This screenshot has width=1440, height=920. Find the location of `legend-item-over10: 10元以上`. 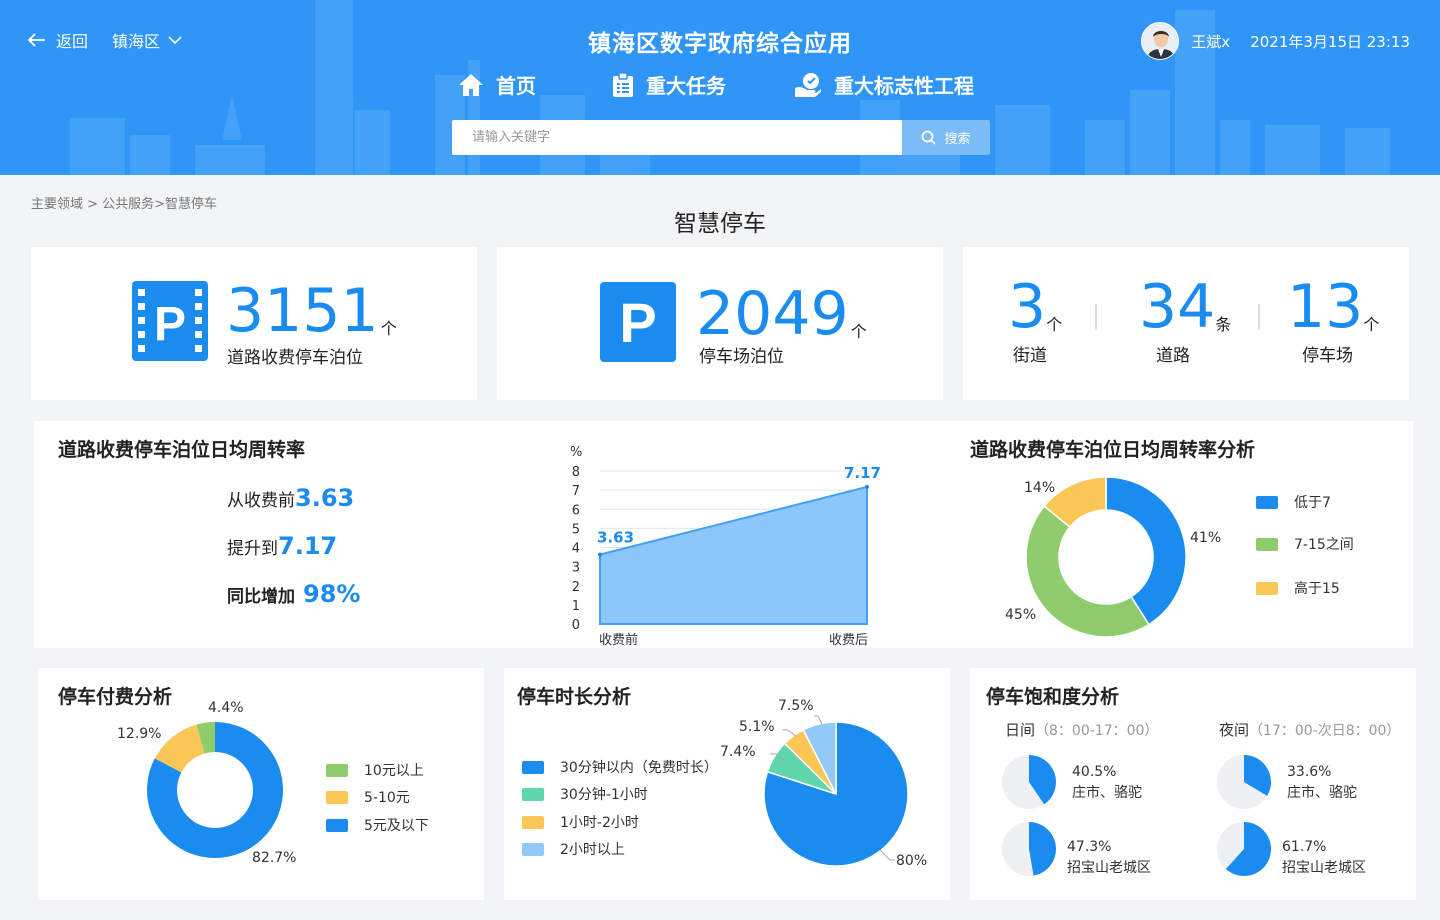

legend-item-over10: 10元以上 is located at coordinates (375, 770).